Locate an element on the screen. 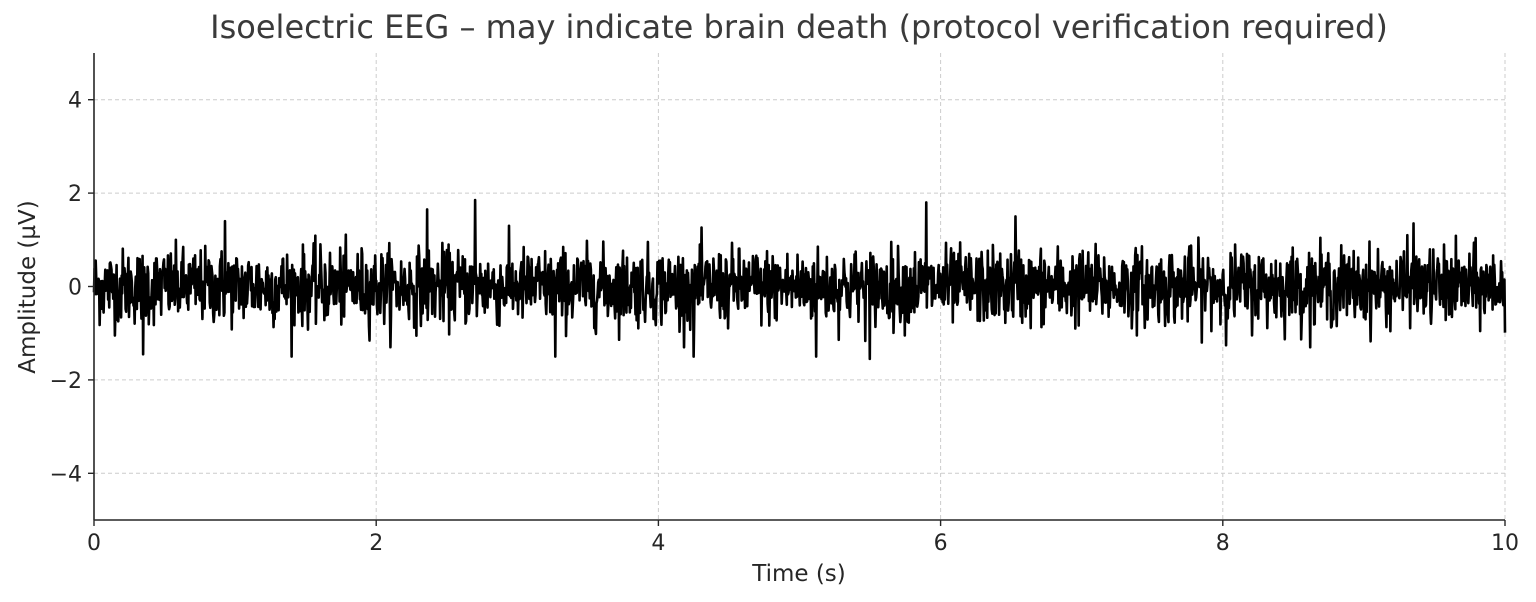  y-tick-label: −4 is located at coordinates (66, 474).